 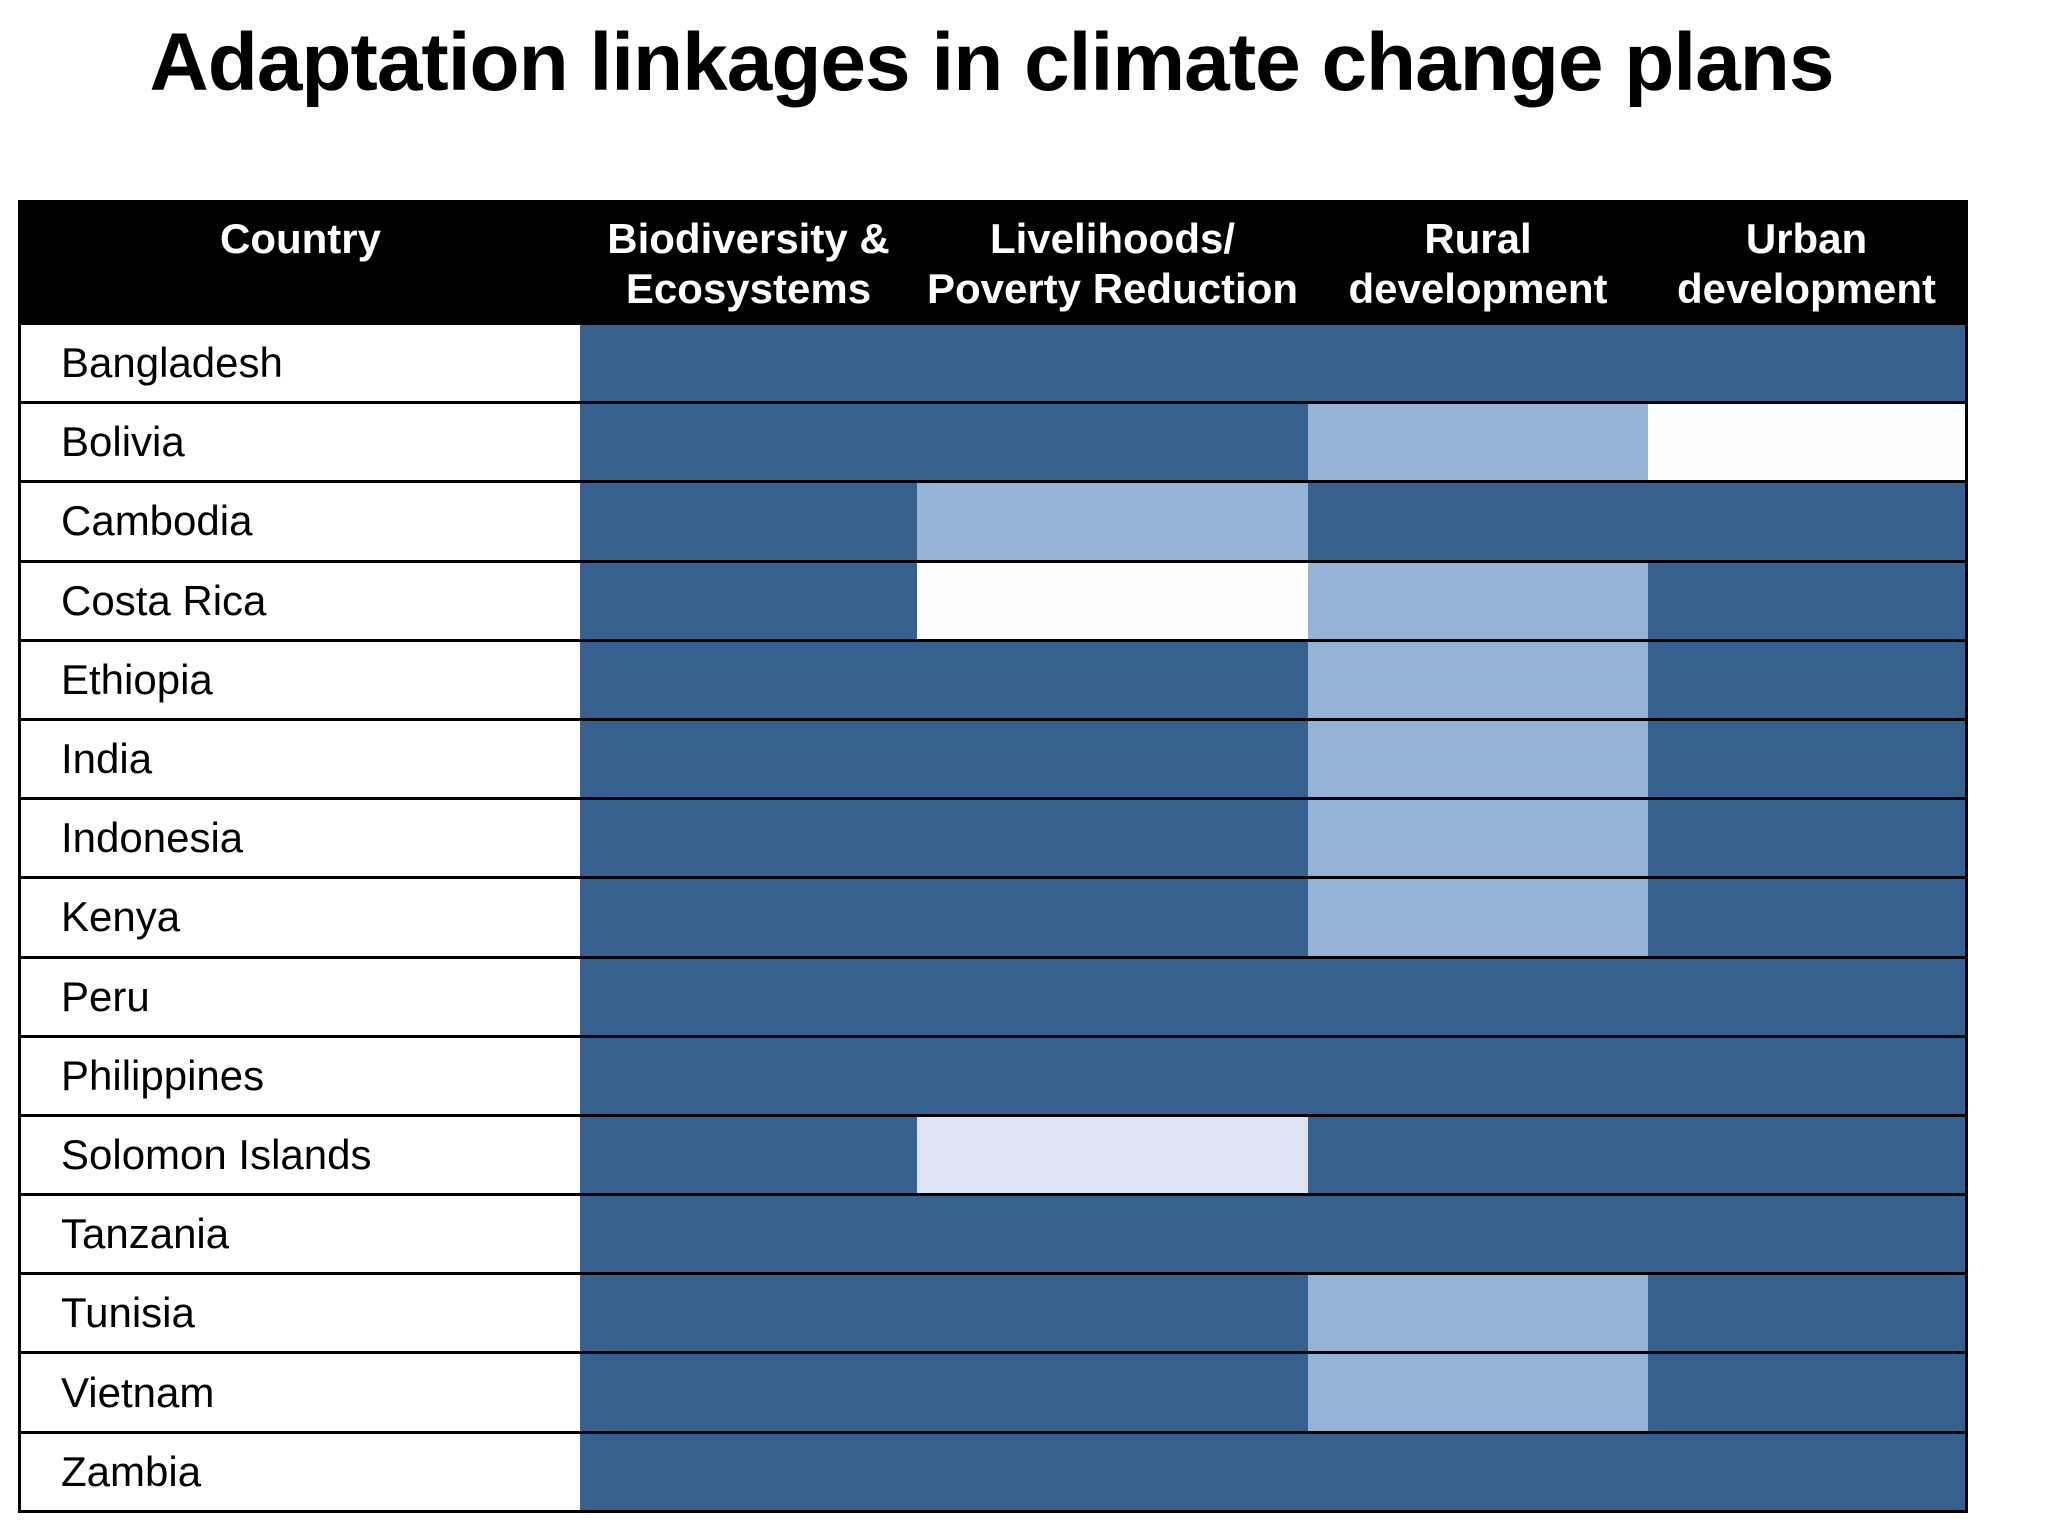 What do you see at coordinates (300, 363) in the screenshot?
I see `country-cell-bangladesh: Bangladesh` at bounding box center [300, 363].